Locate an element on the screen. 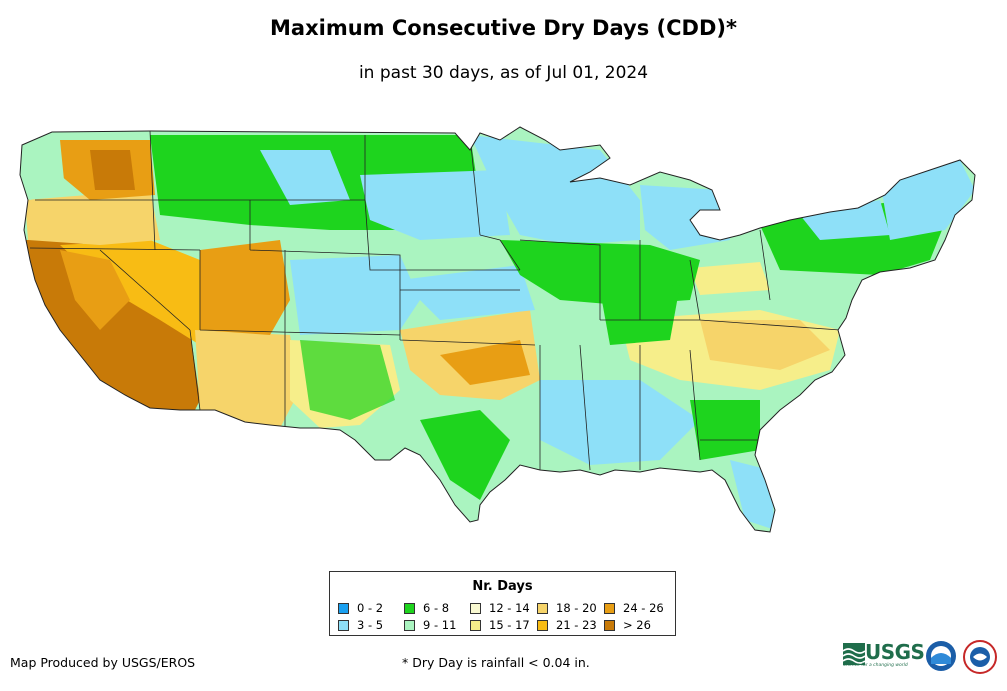  zone-ok-core is located at coordinates (485, 362).